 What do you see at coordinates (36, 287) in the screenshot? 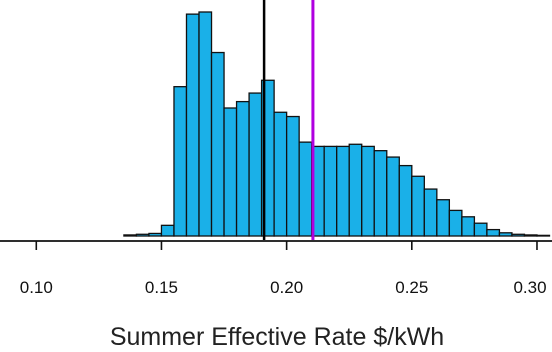
I see `x-tick-label-0: 0.10` at bounding box center [36, 287].